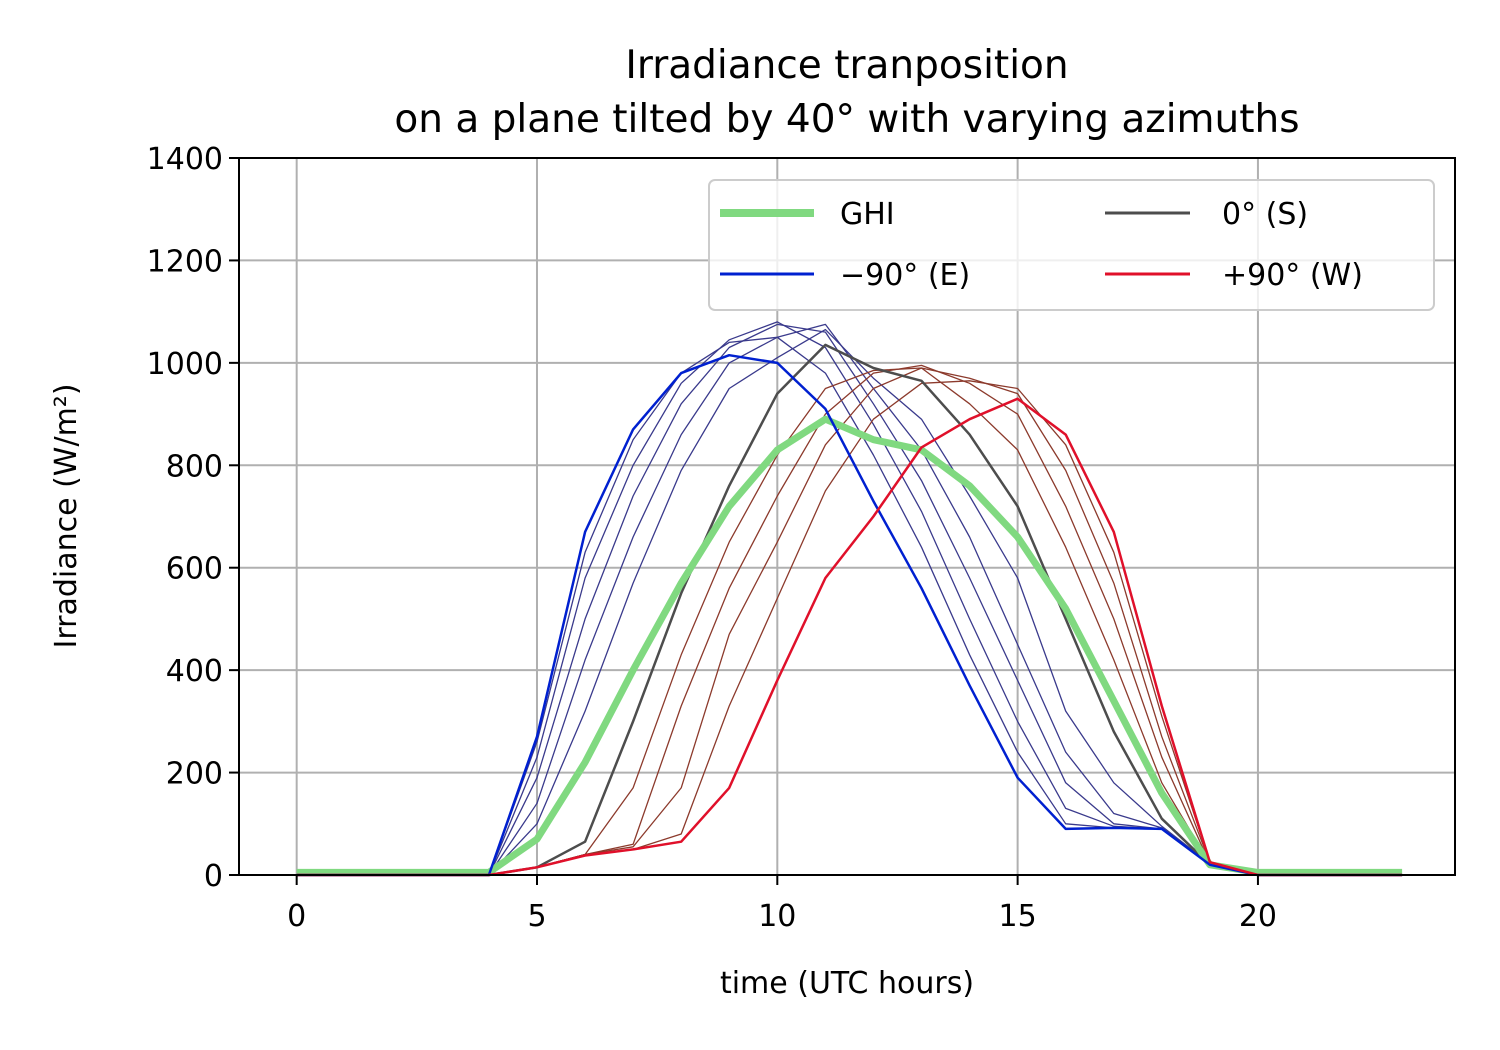 The width and height of the screenshot is (1500, 1050). Describe the element at coordinates (194, 671) in the screenshot. I see `y-tick-label: 400` at that location.